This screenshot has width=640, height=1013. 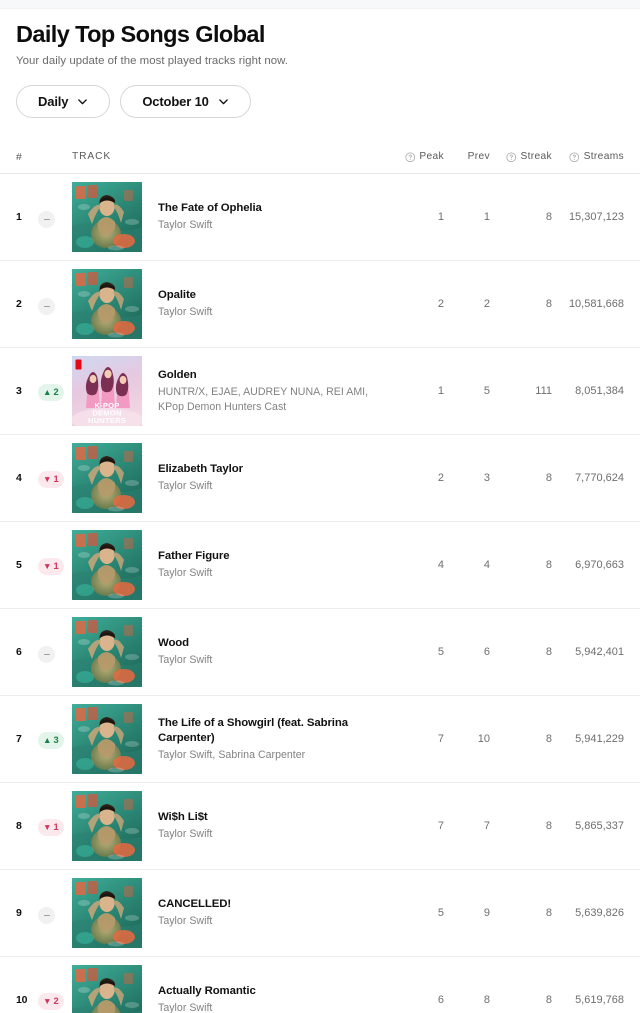 What do you see at coordinates (478, 157) in the screenshot?
I see `column-header-prev-label: Prev` at bounding box center [478, 157].